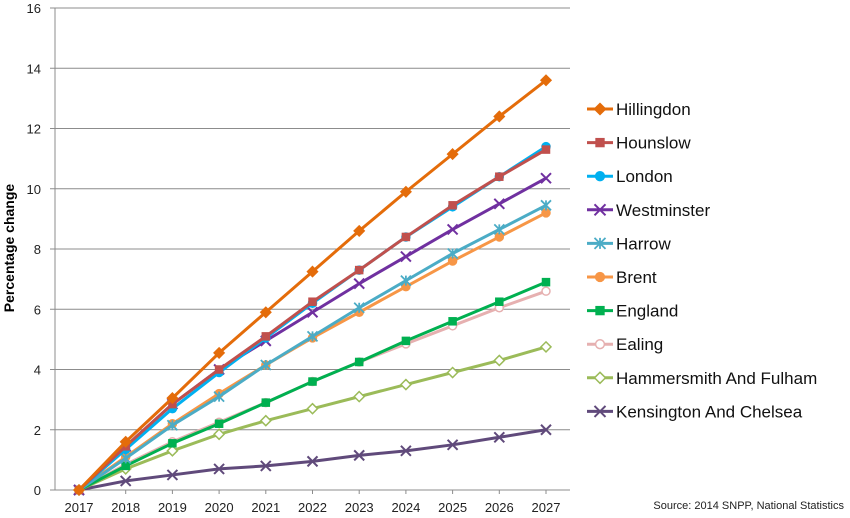 The image size is (850, 518). I want to click on legend-label: Hounslow, so click(653, 143).